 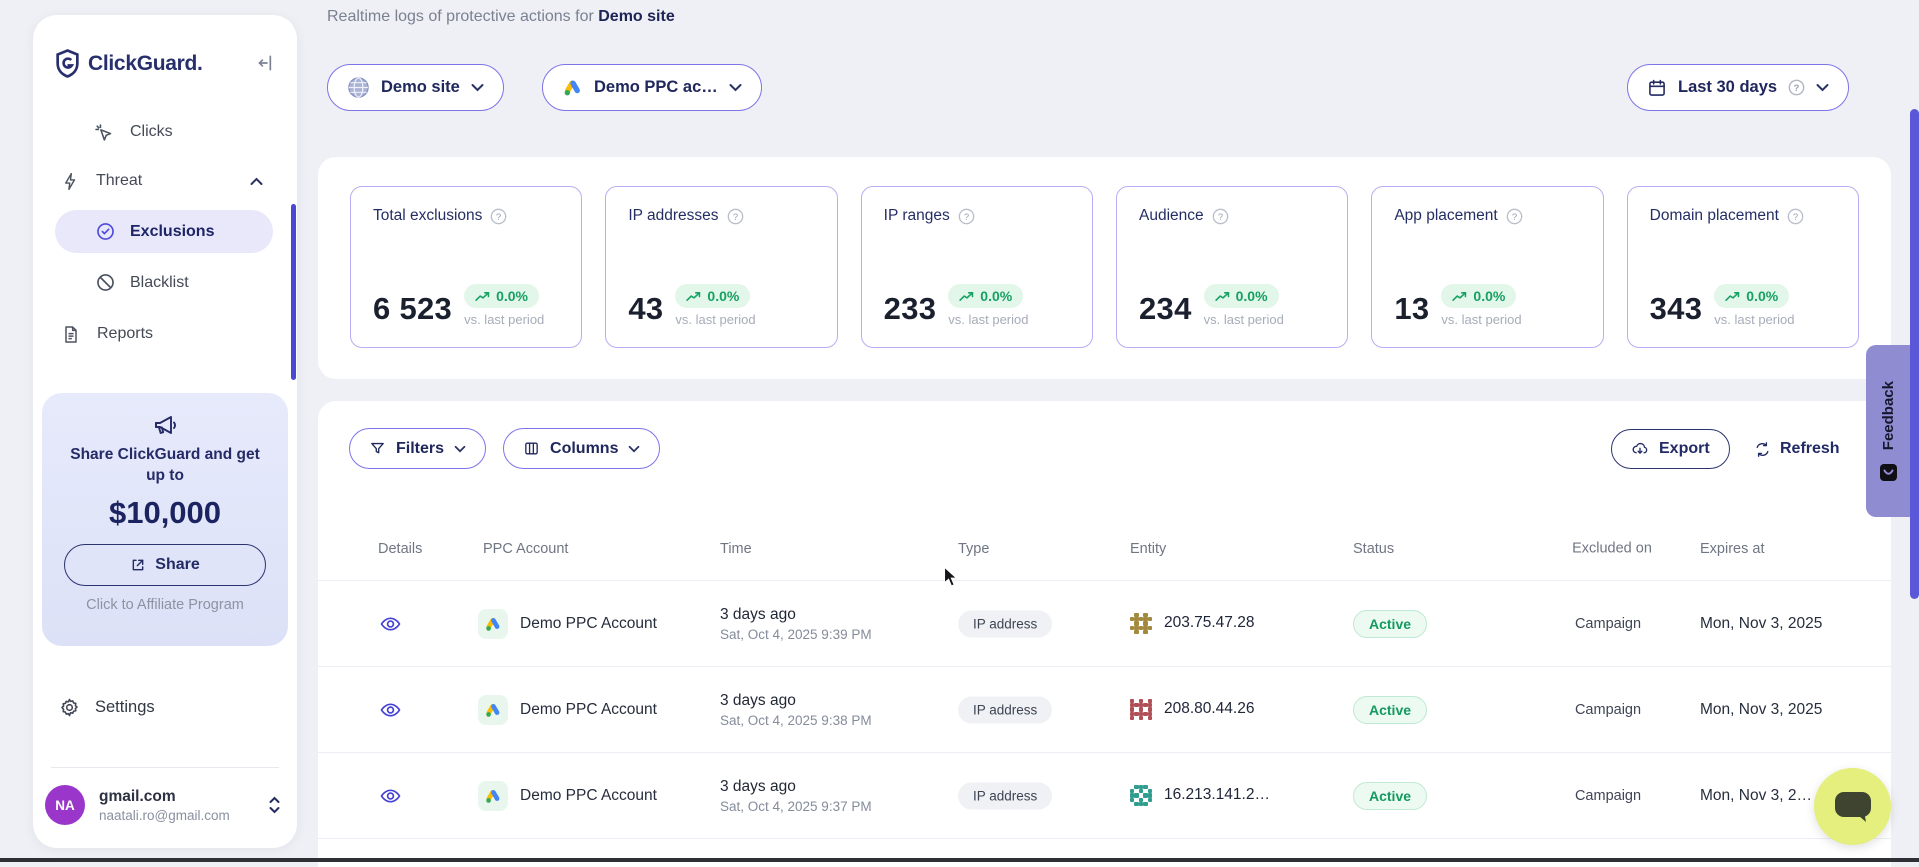 I want to click on columns-icon, so click(x=531, y=448).